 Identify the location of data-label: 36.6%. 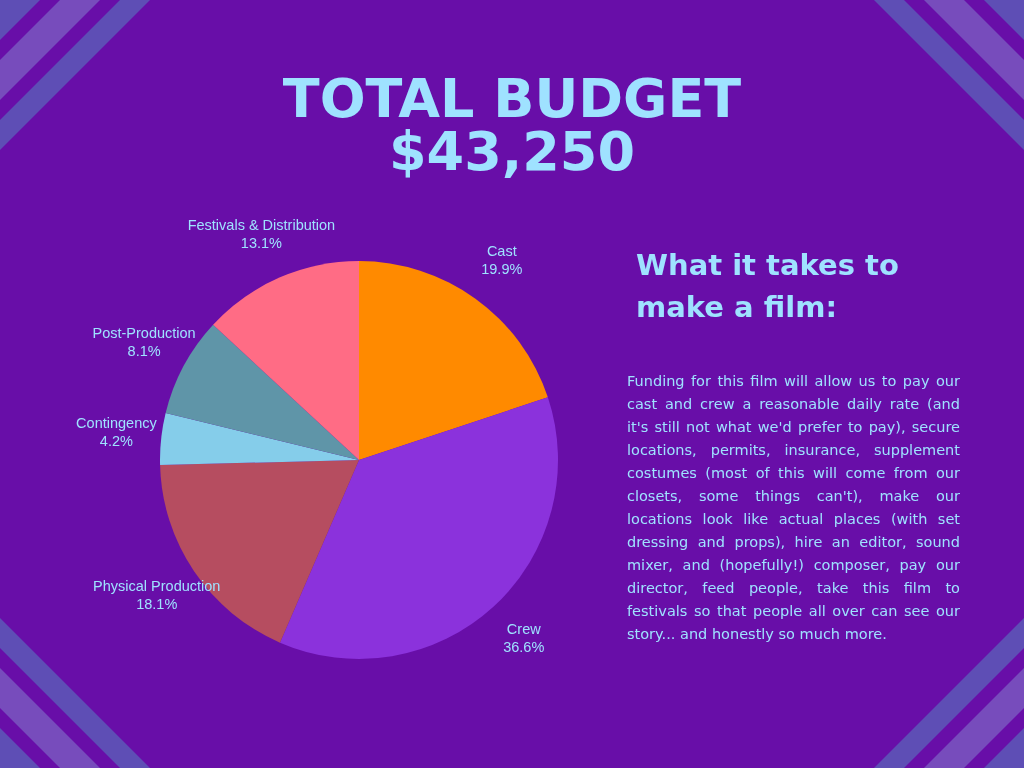
(524, 646).